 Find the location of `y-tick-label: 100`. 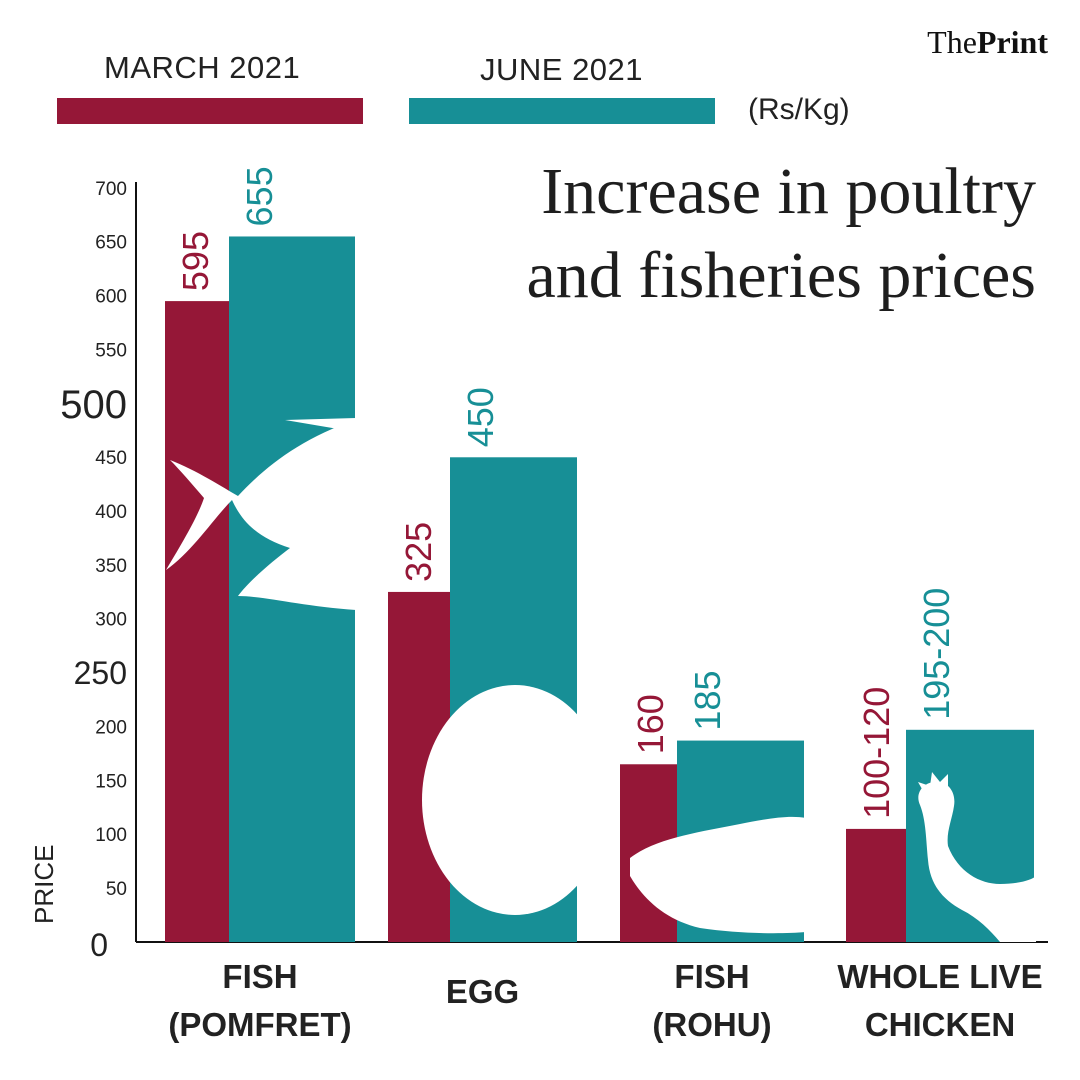

y-tick-label: 100 is located at coordinates (111, 835).